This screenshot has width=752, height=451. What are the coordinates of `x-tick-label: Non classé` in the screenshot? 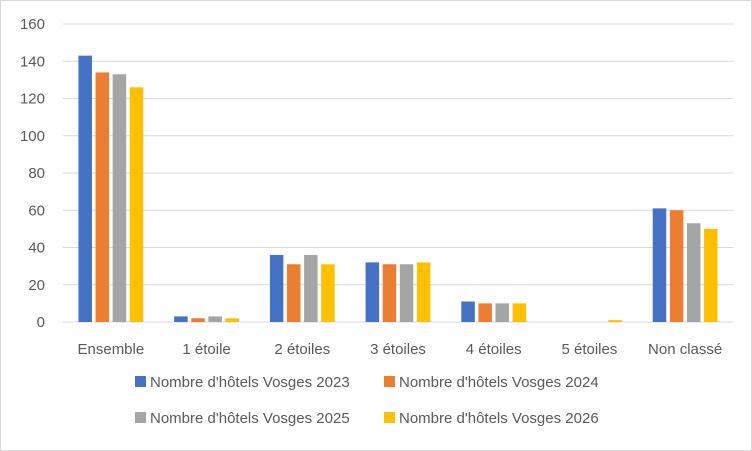 It's located at (685, 349).